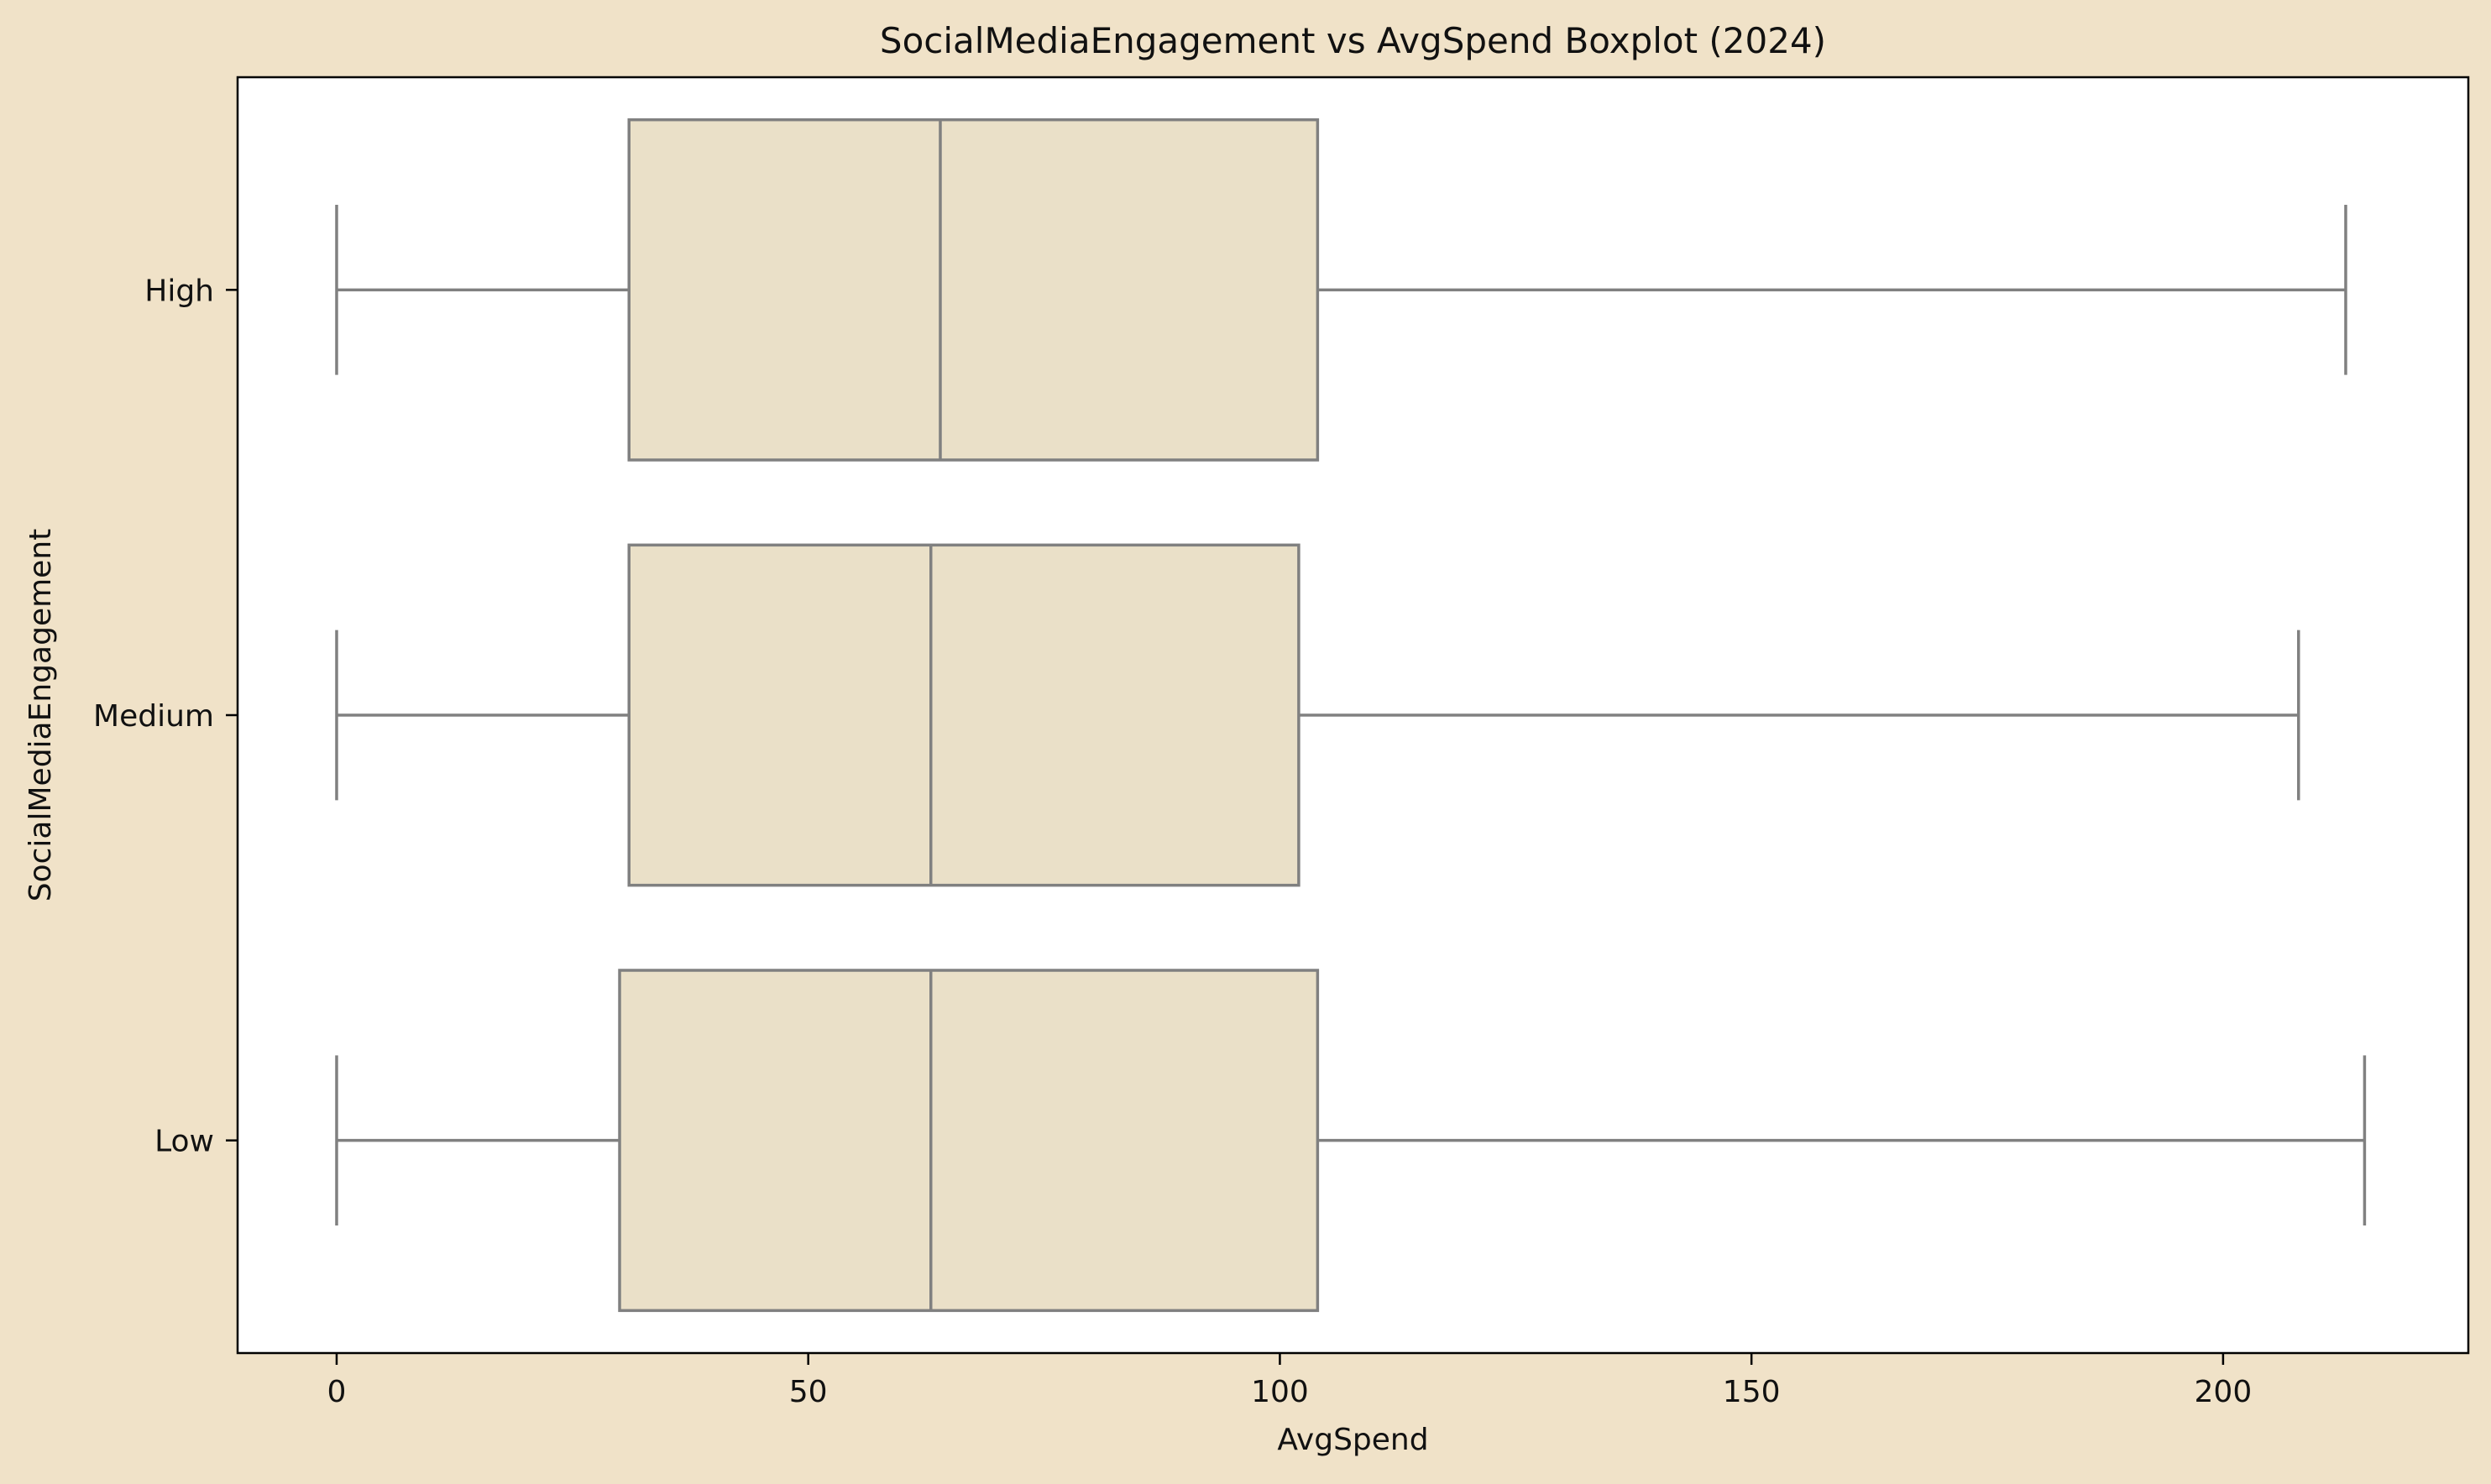  Describe the element at coordinates (809, 1392) in the screenshot. I see `x-tick-label-50: 50` at that location.